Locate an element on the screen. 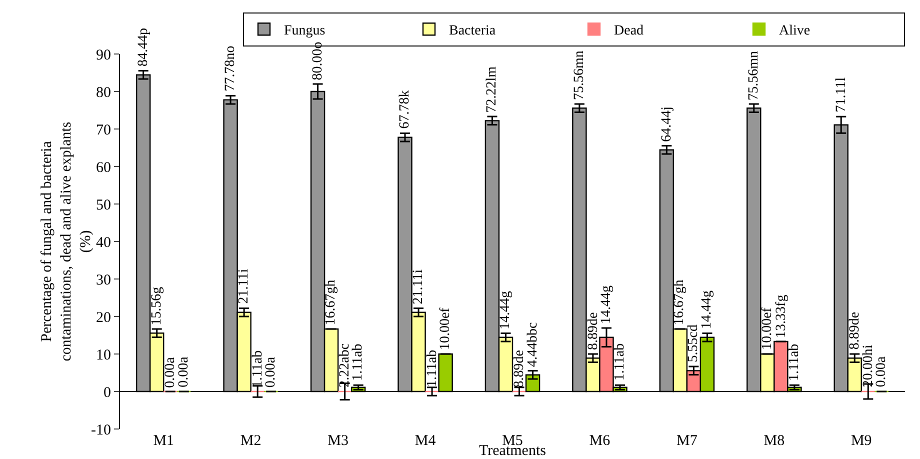 This screenshot has height=459, width=920. data-label: 80.00o is located at coordinates (318, 61).